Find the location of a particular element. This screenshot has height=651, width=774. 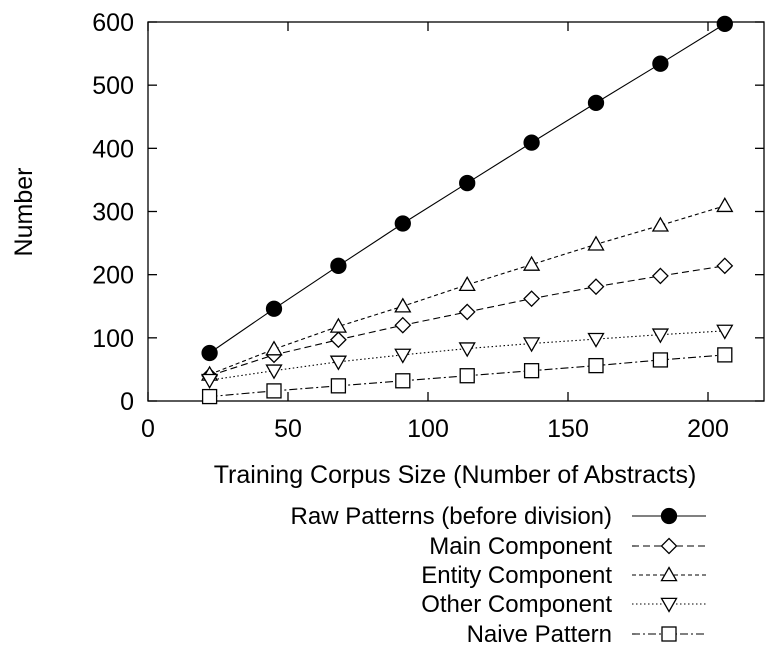

legend-entry: Other Component is located at coordinates (563, 604).